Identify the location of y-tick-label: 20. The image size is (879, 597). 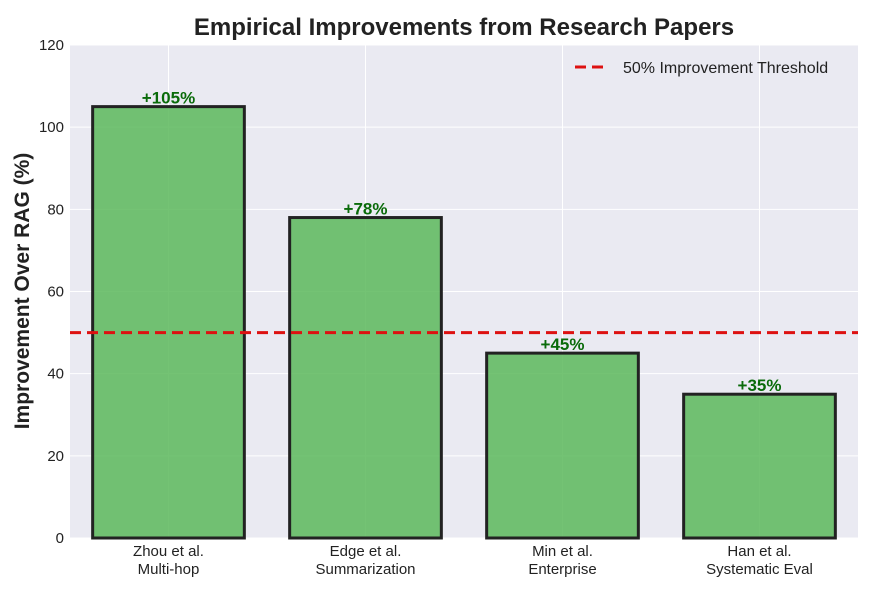
(55, 456).